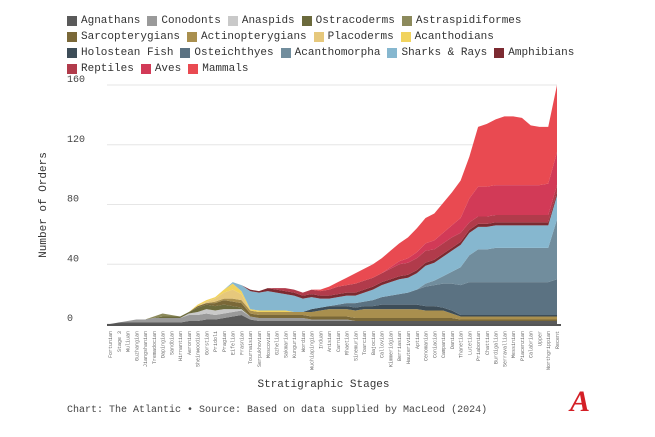 Image resolution: width=655 pixels, height=437 pixels. What do you see at coordinates (435, 344) in the screenshot?
I see `x-tick-label: Coniacian` at bounding box center [435, 344].